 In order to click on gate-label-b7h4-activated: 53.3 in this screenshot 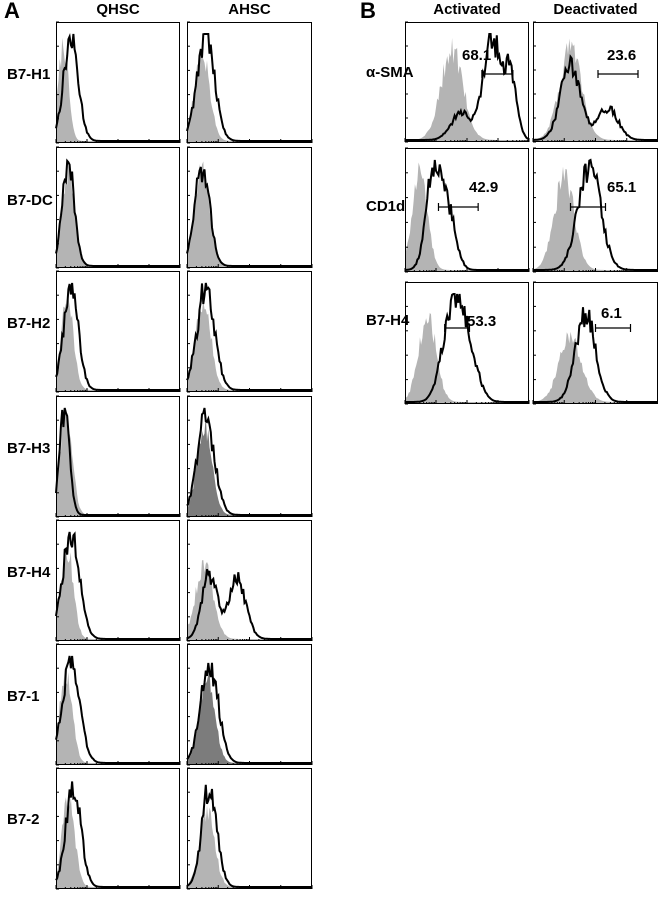, I will do `click(482, 321)`.